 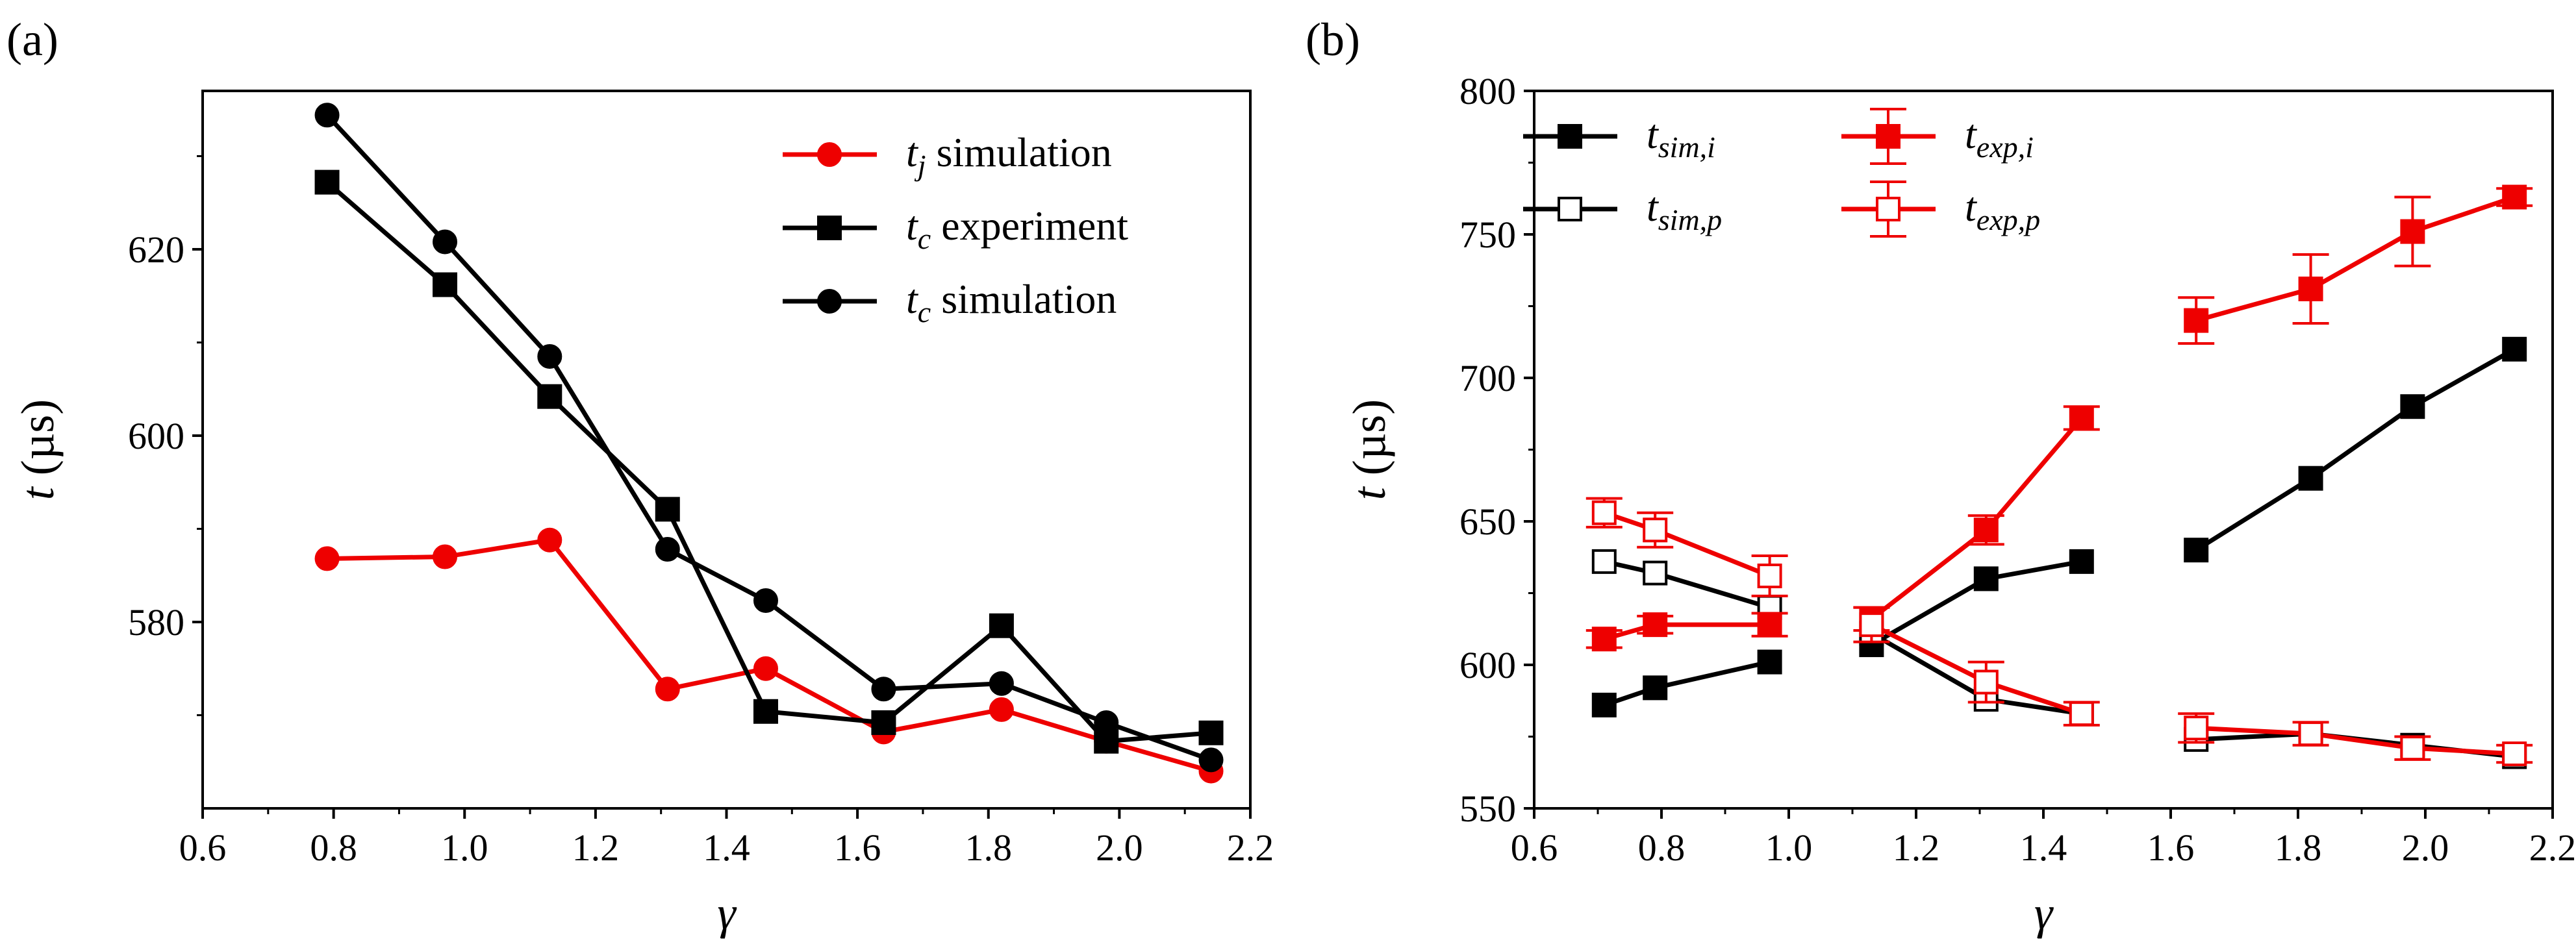 I want to click on y-tick-label: 580, so click(x=156, y=622).